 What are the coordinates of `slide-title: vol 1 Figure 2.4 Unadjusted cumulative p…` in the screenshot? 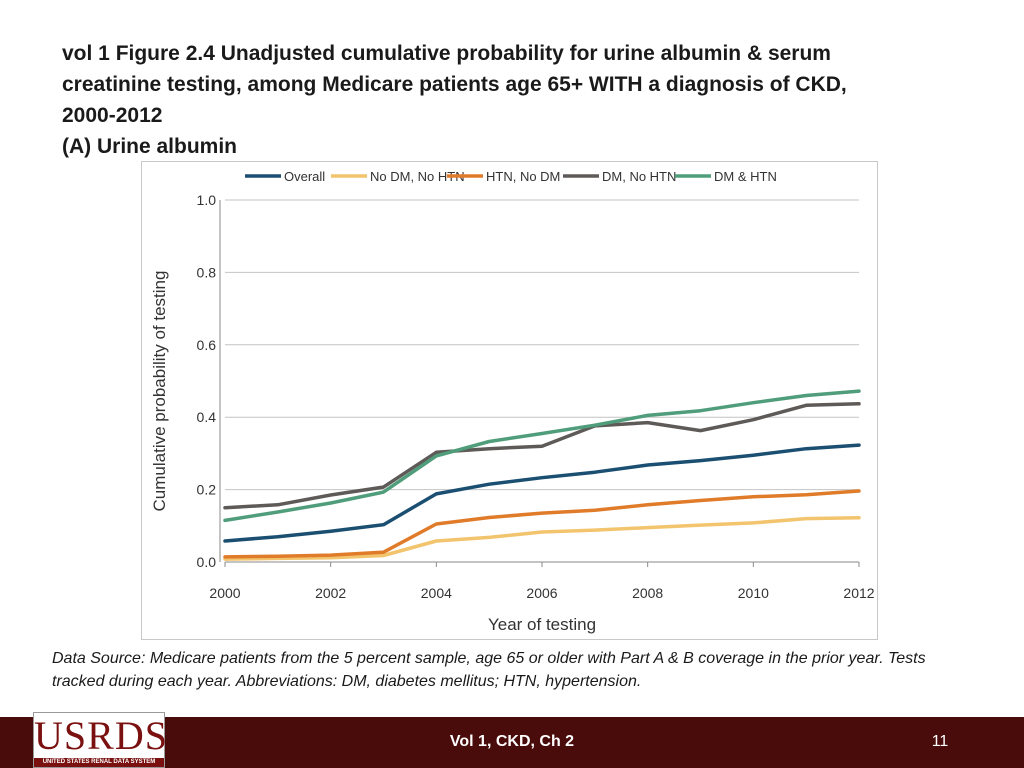 It's located at (512, 100).